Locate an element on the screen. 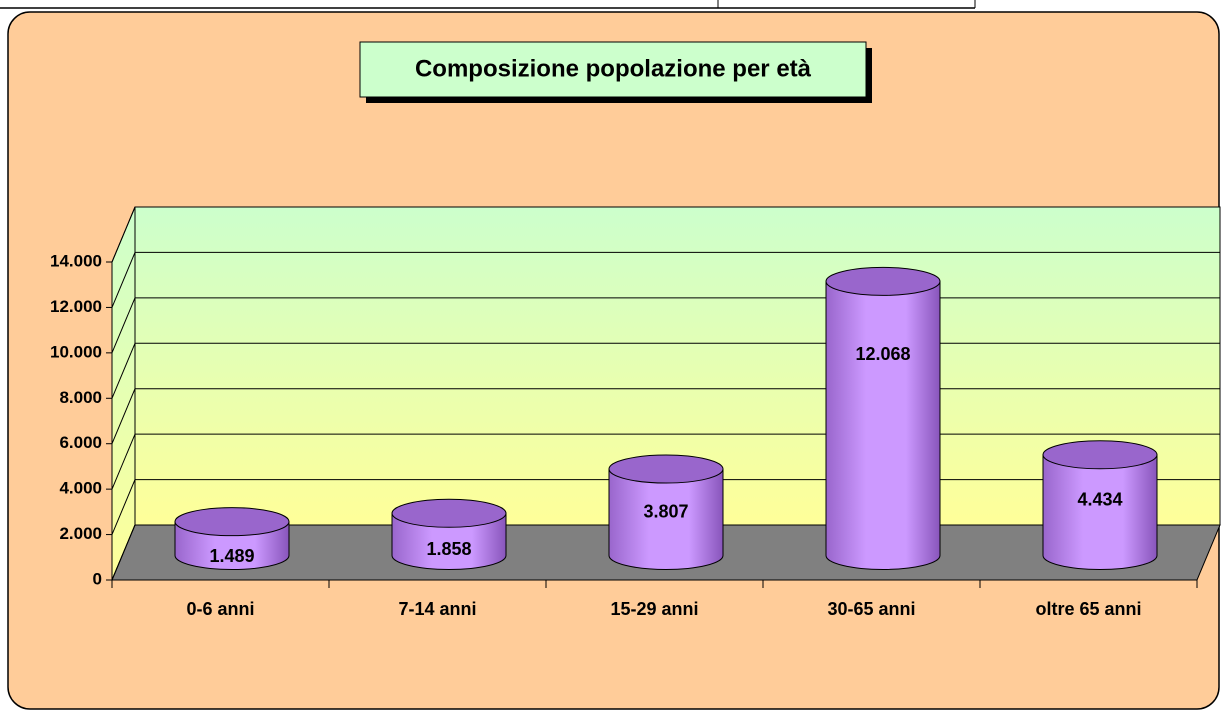 This screenshot has height=713, width=1224. title-box is located at coordinates (613, 69).